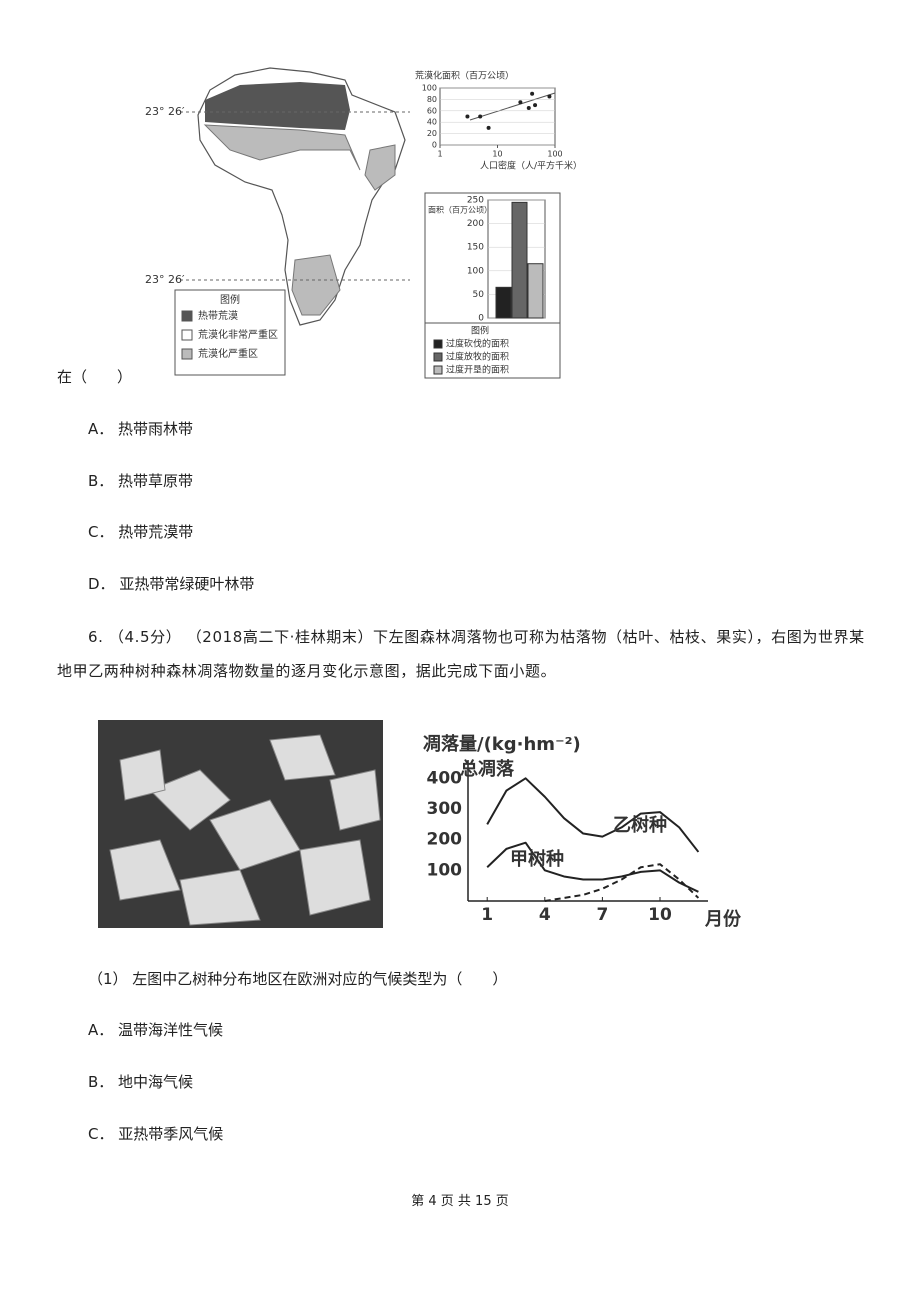  Describe the element at coordinates (445, 778) in the screenshot. I see `y-tick-label: 400` at that location.